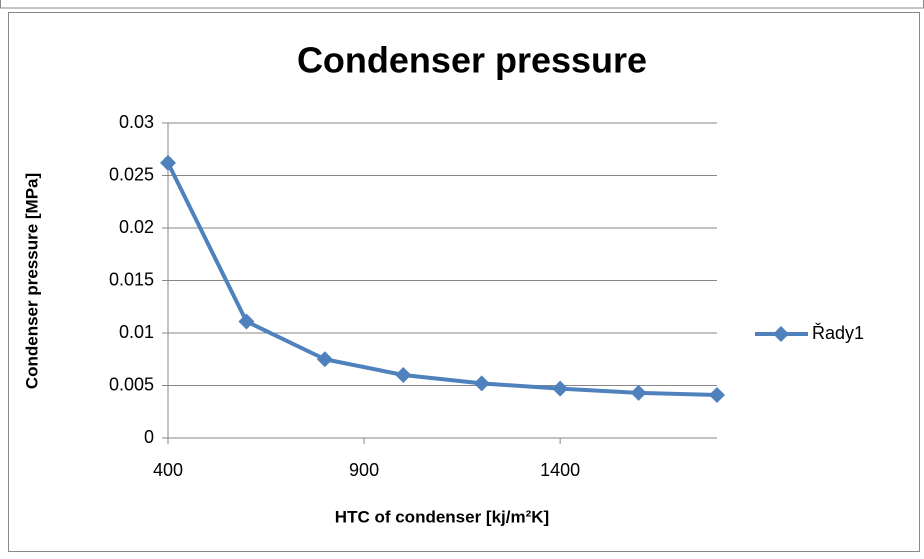 Image resolution: width=924 pixels, height=559 pixels. What do you see at coordinates (31, 281) in the screenshot?
I see `y-axis-title: Condenser pressure [MPa]` at bounding box center [31, 281].